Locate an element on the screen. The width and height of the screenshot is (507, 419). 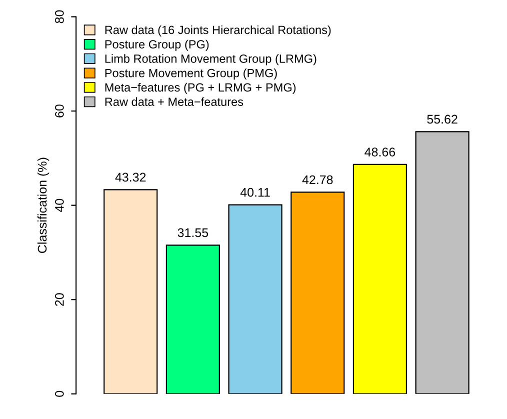
legend-label: Posture Group (PG) is located at coordinates (157, 45).